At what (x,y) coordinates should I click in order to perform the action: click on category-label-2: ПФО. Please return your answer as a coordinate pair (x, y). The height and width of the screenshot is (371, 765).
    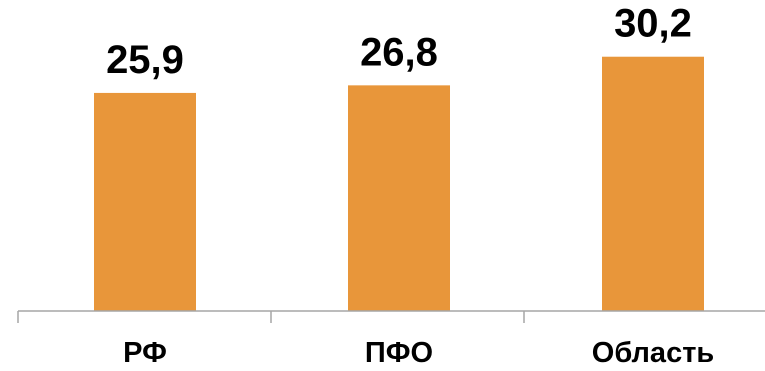
    Looking at the image, I should click on (399, 353).